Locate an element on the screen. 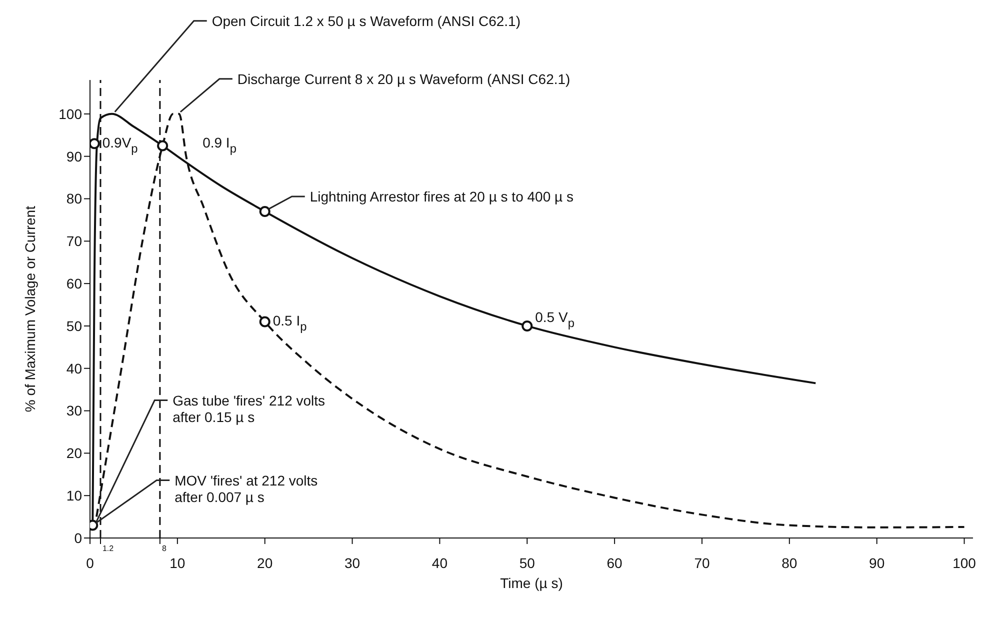 This screenshot has width=982, height=617. annotation: 0.5 I$_{p}$ is located at coordinates (290, 323).